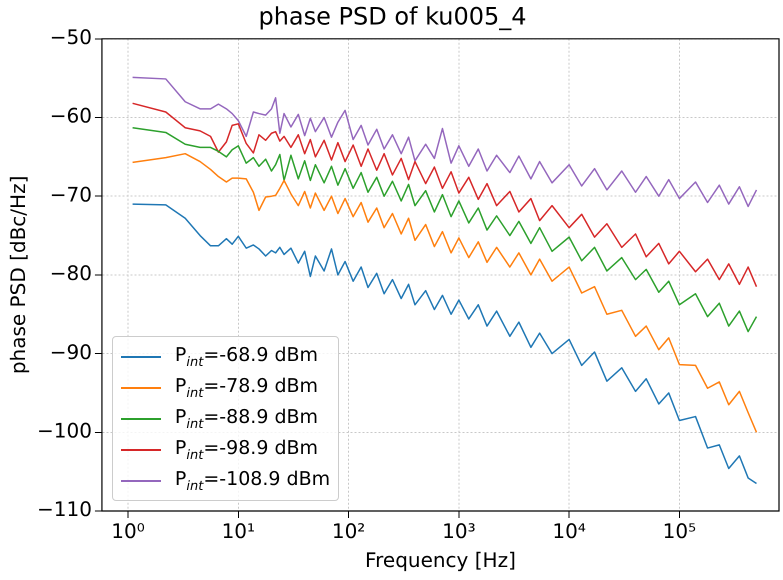  Describe the element at coordinates (246, 387) in the screenshot. I see `legend-label: P$_{int}$=-78.9 dBm` at that location.